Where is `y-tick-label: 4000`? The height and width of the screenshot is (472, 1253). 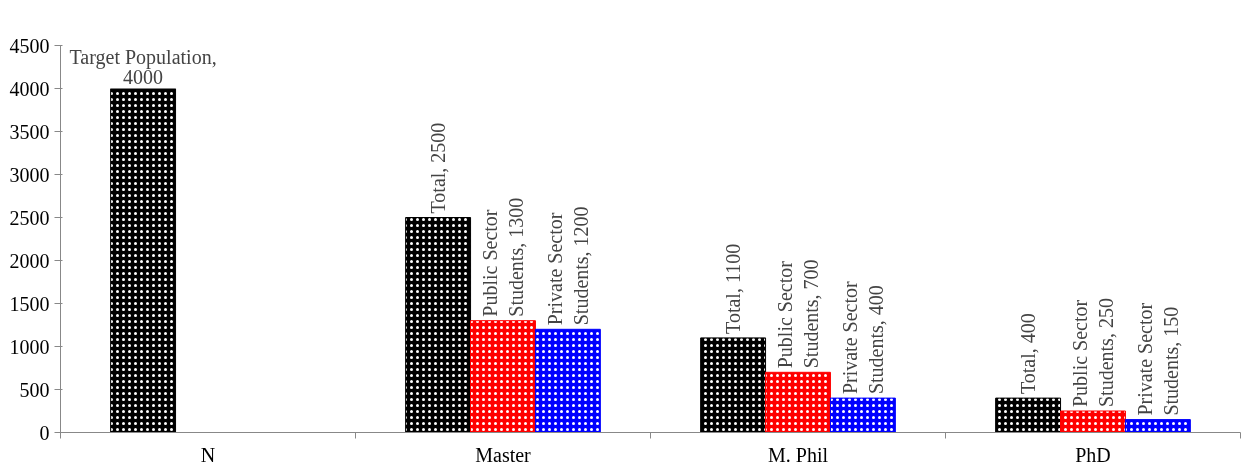
y-tick-label: 4000 is located at coordinates (29, 88).